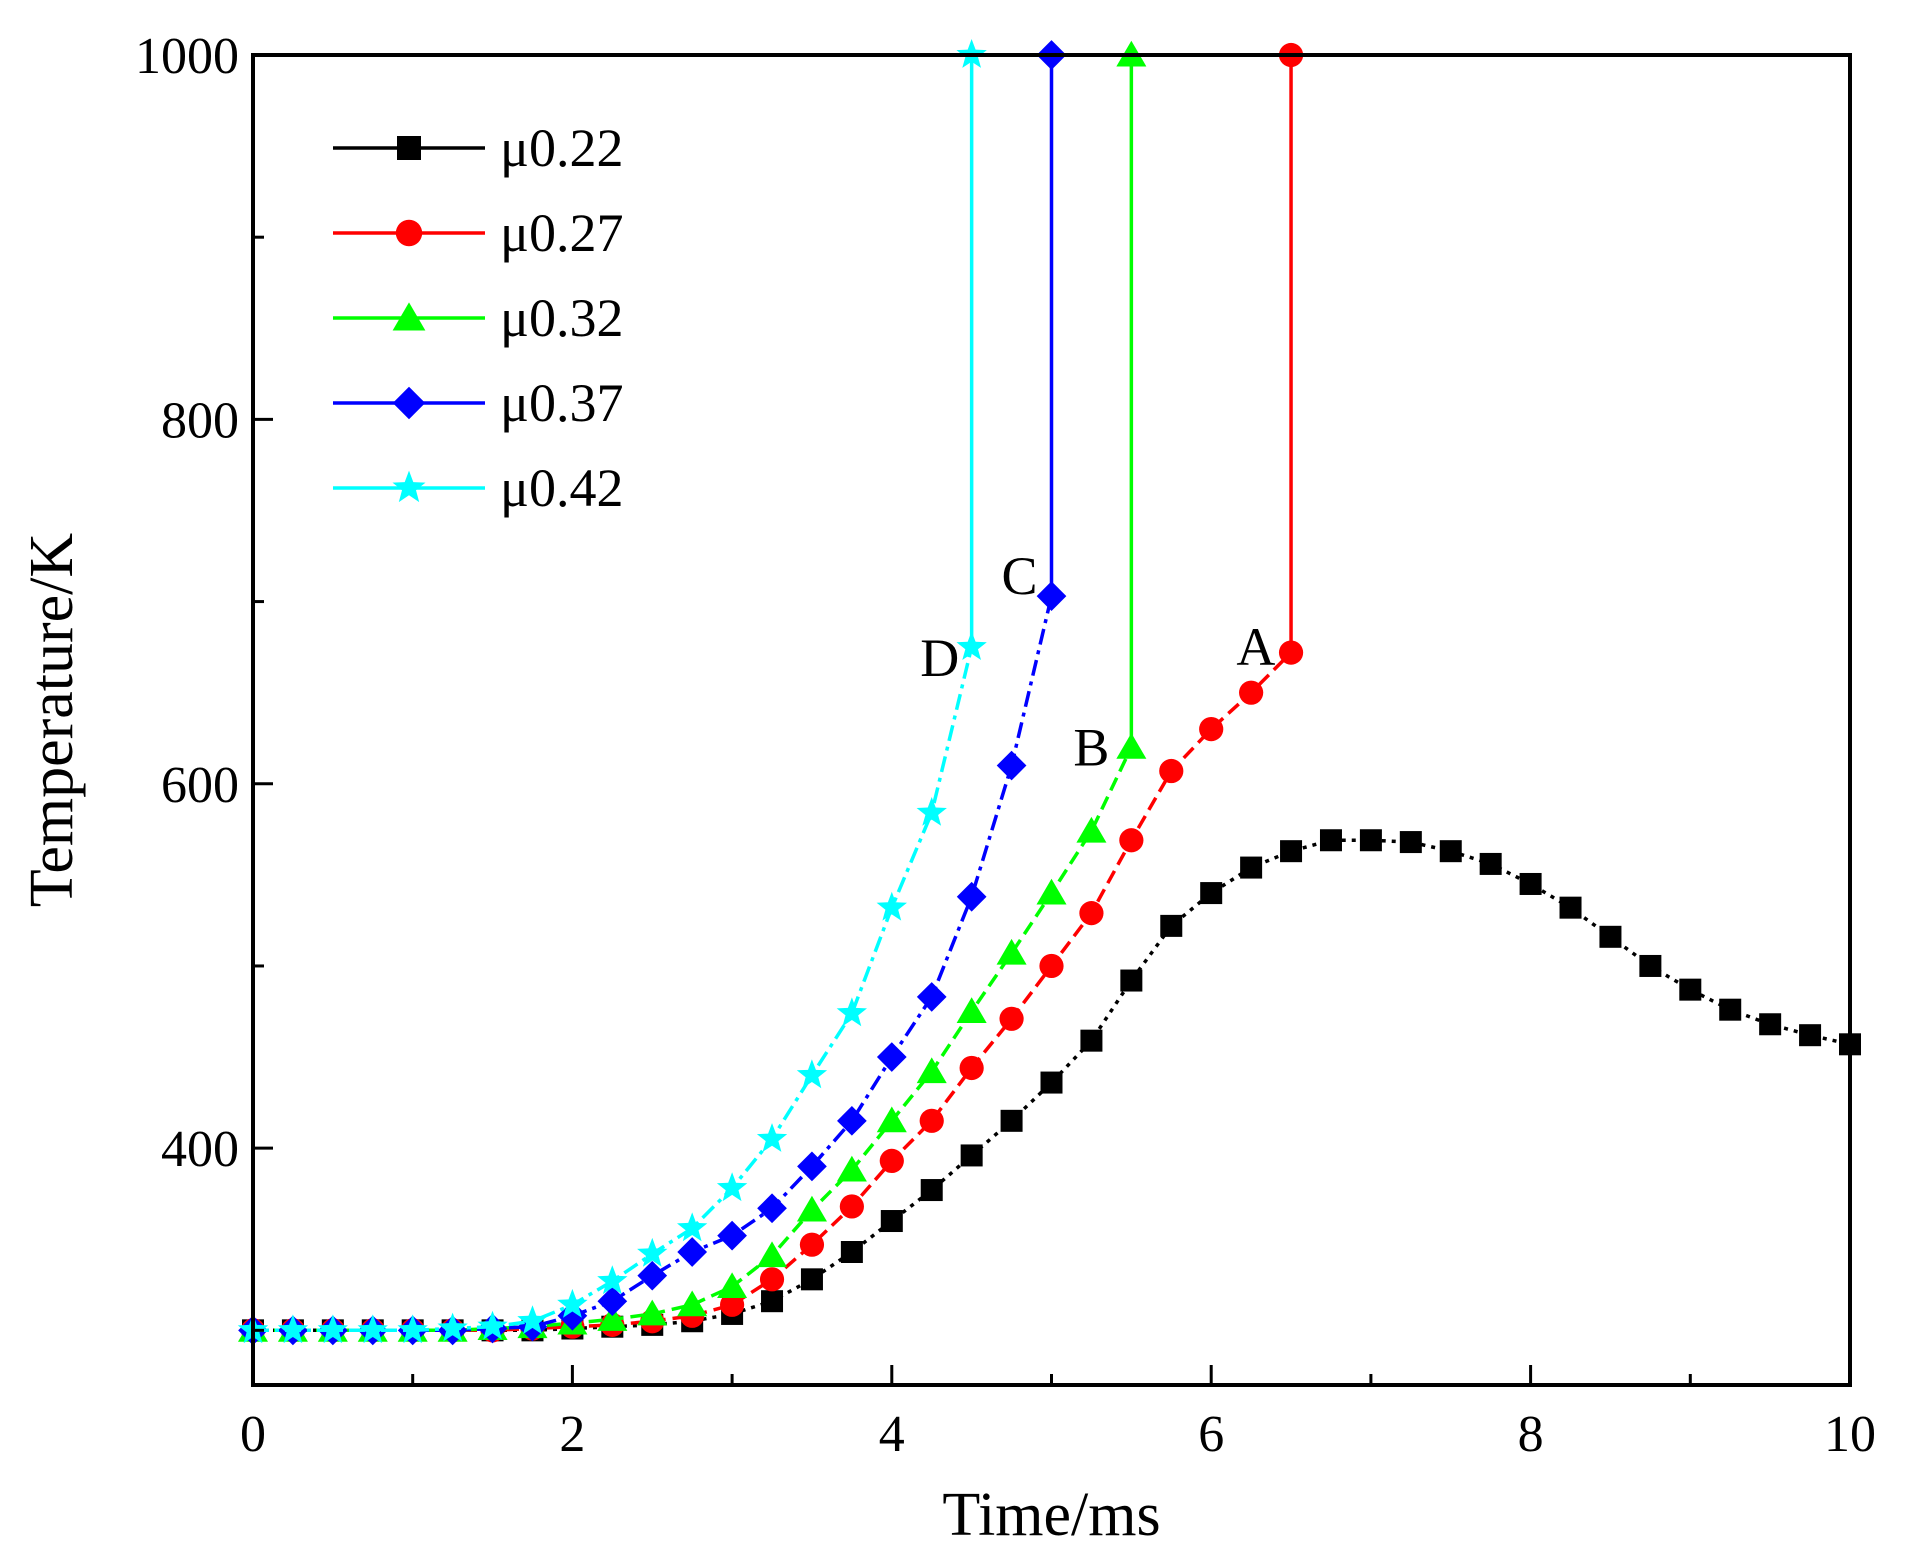 The image size is (1910, 1557). I want to click on y-axis-title: Temperature/K, so click(52, 720).